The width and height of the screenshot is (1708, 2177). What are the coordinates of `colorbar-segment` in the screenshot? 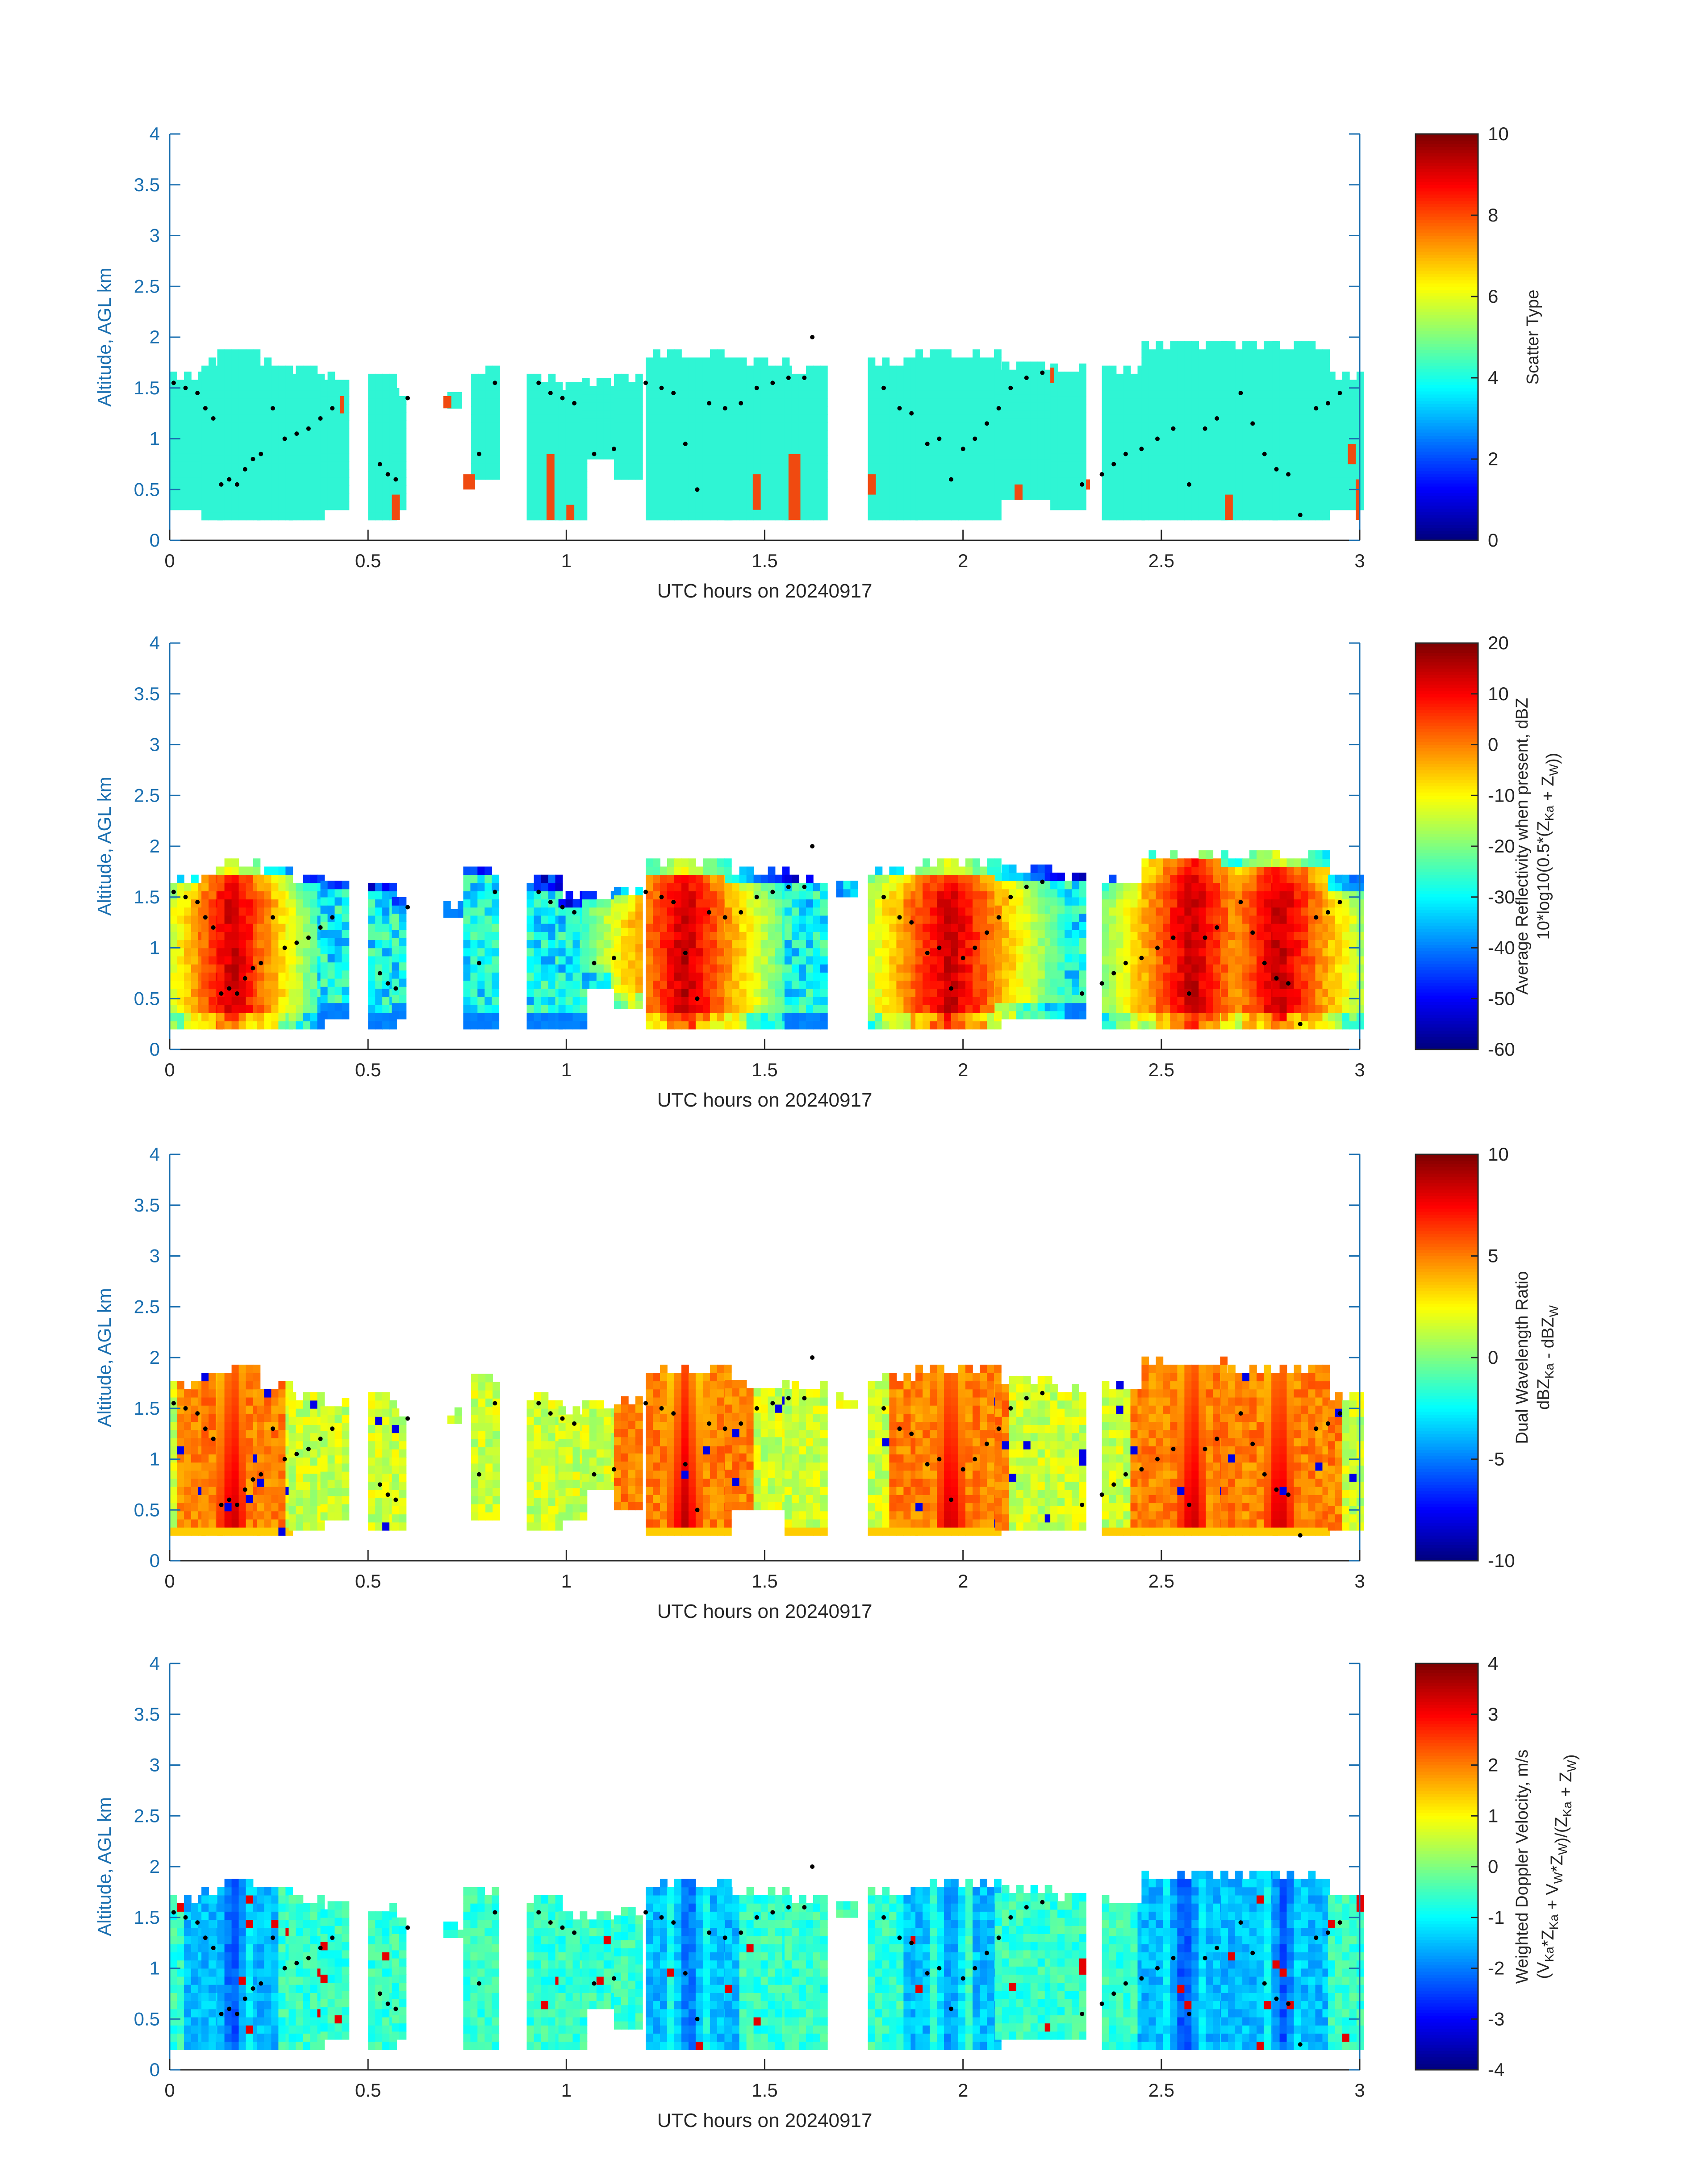 It's located at (1447, 501).